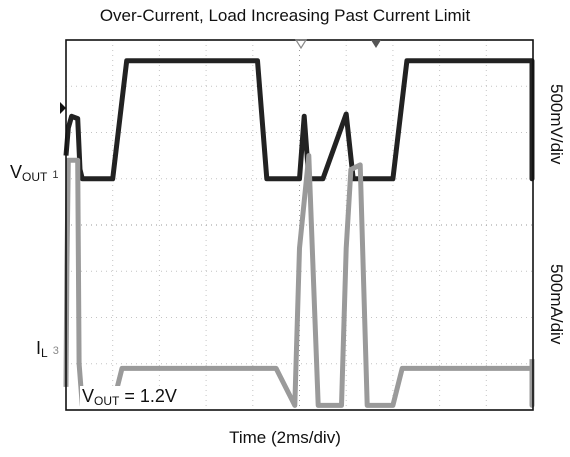  I want to click on trigger-delay-marker, so click(376, 44).